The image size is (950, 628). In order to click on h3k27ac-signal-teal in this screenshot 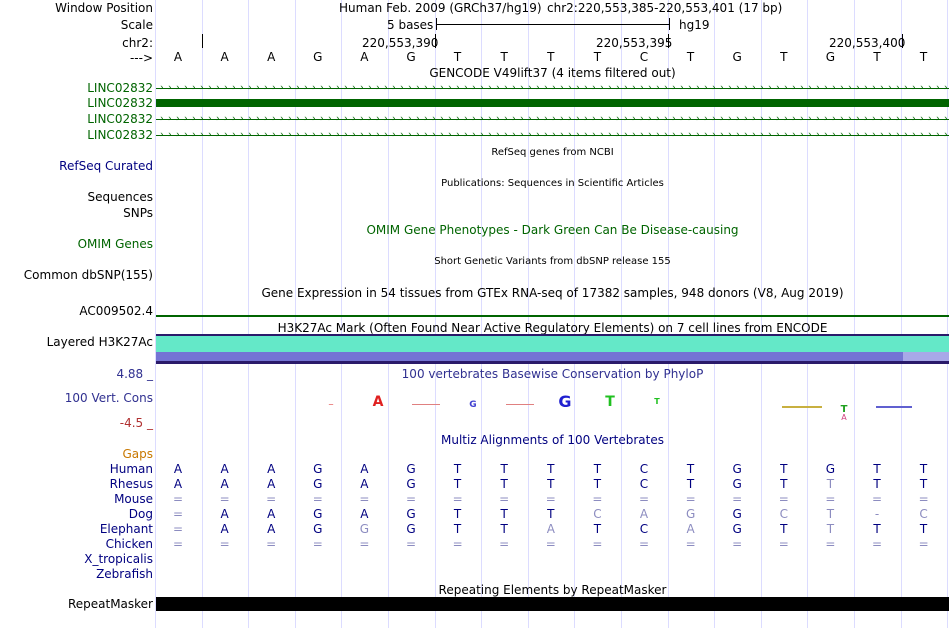, I will do `click(552, 344)`.